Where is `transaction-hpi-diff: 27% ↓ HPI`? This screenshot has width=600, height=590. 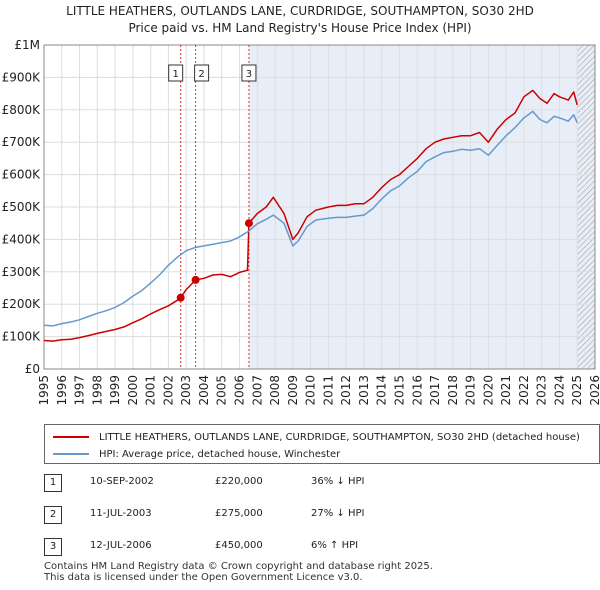 transaction-hpi-diff: 27% ↓ HPI is located at coordinates (338, 513).